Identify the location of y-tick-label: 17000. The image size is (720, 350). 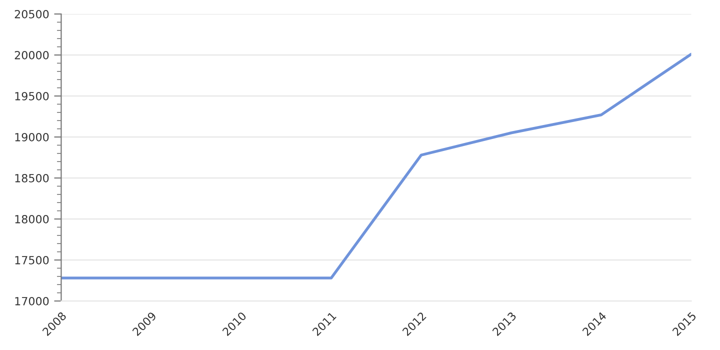
(32, 301).